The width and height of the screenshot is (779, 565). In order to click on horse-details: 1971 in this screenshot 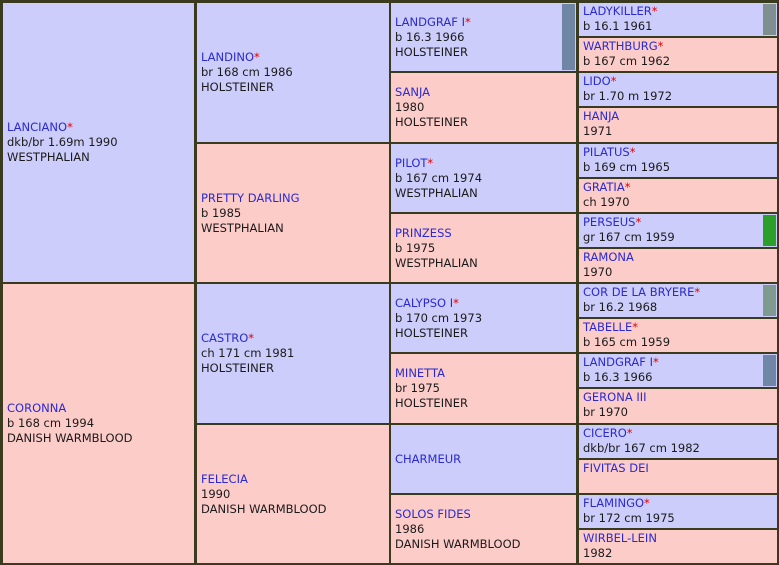, I will do `click(598, 131)`.